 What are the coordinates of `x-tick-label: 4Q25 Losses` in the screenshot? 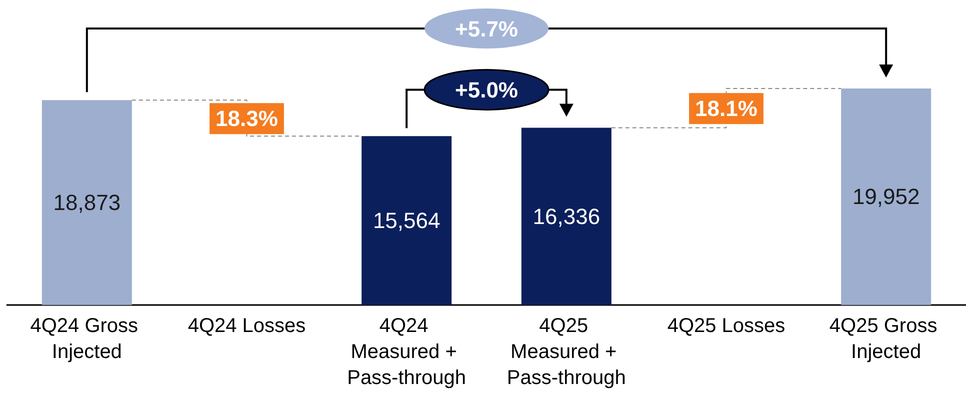 It's located at (726, 326).